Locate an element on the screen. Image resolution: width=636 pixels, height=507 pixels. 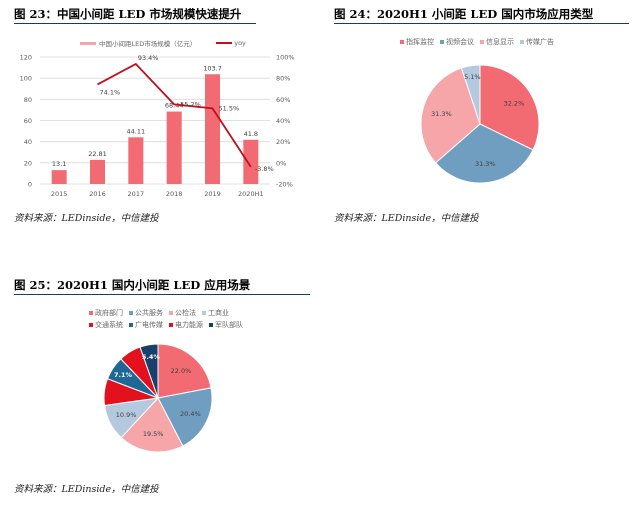
legend-label: 军队部队 is located at coordinates (229, 325).